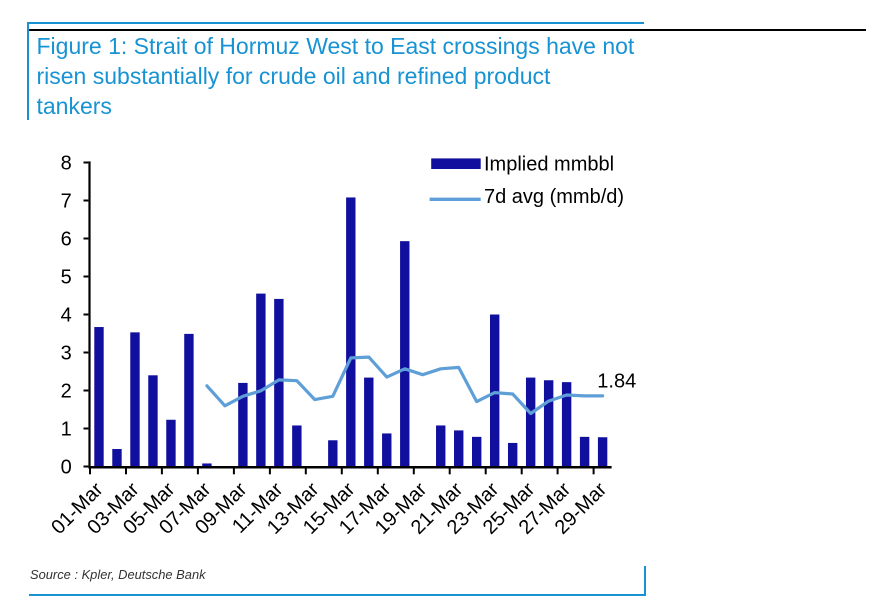 This screenshot has width=877, height=615. What do you see at coordinates (66, 354) in the screenshot?
I see `svg-text: 3` at bounding box center [66, 354].